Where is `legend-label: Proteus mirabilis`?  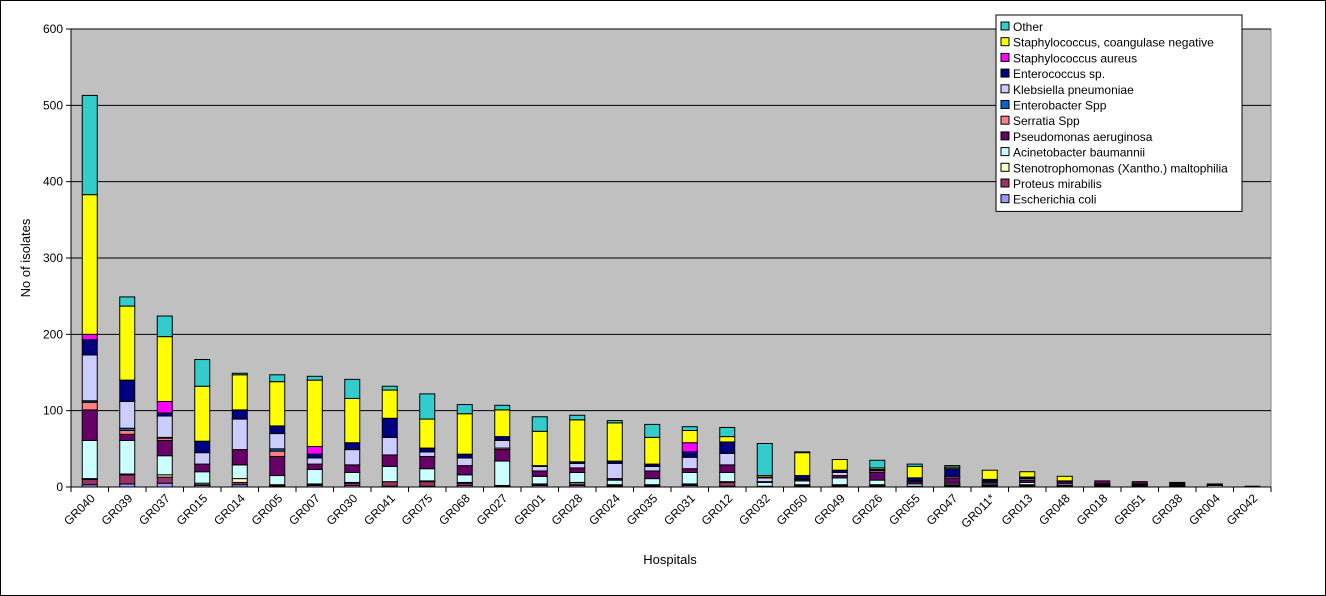
legend-label: Proteus mirabilis is located at coordinates (1057, 184).